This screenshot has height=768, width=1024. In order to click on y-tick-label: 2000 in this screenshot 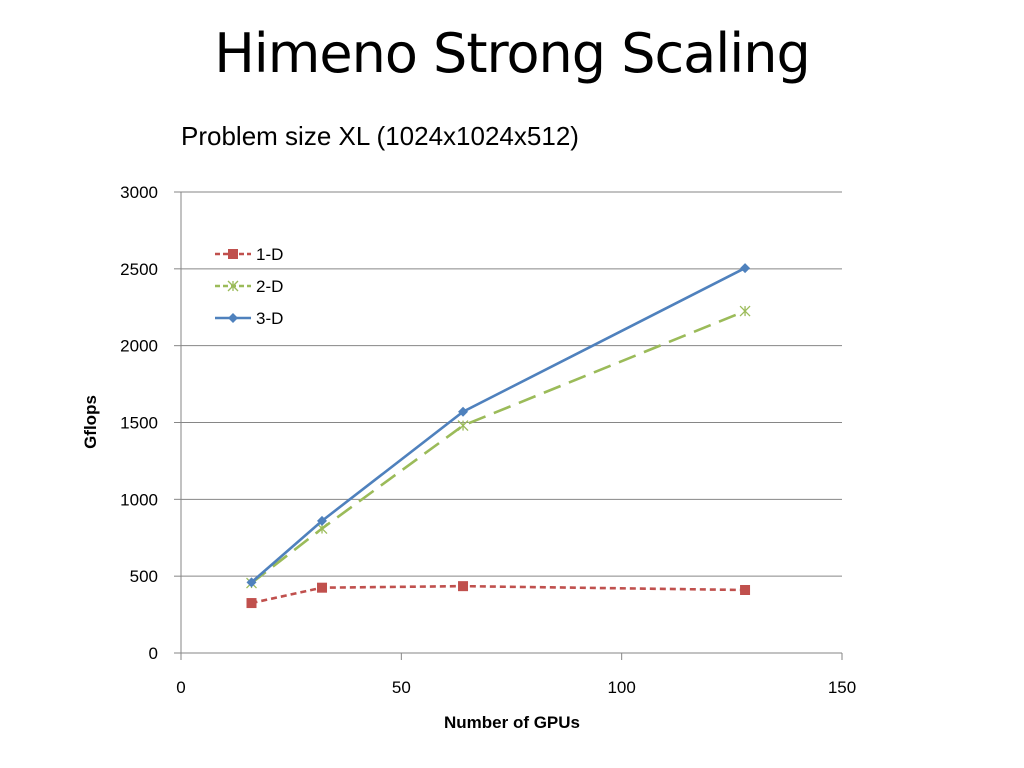, I will do `click(139, 346)`.